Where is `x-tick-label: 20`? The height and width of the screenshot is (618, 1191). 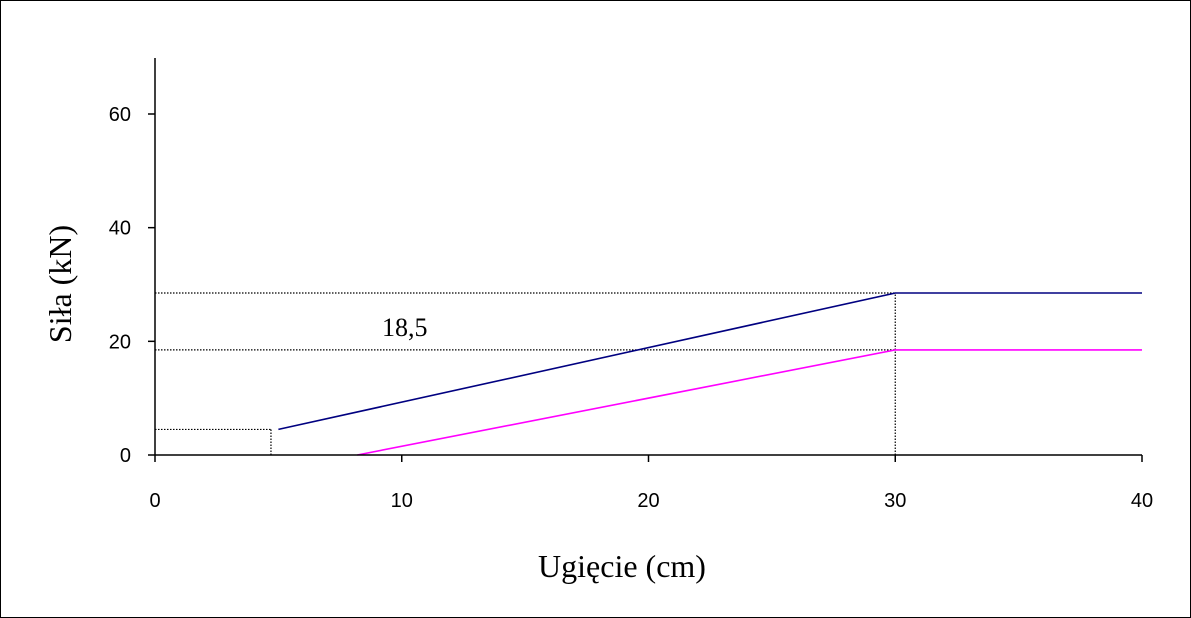 x-tick-label: 20 is located at coordinates (648, 501).